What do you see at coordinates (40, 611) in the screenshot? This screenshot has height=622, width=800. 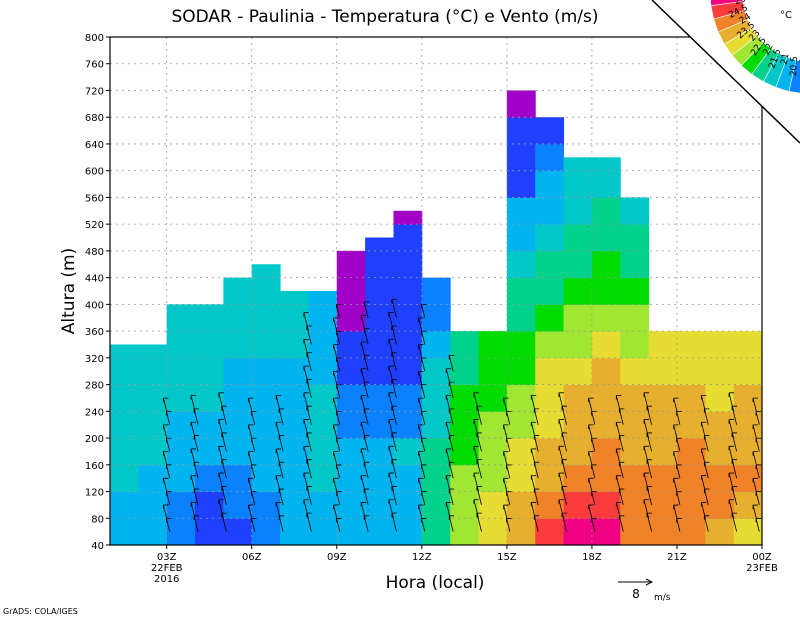 I see `credit: GrADS: COLA/IGES` at bounding box center [40, 611].